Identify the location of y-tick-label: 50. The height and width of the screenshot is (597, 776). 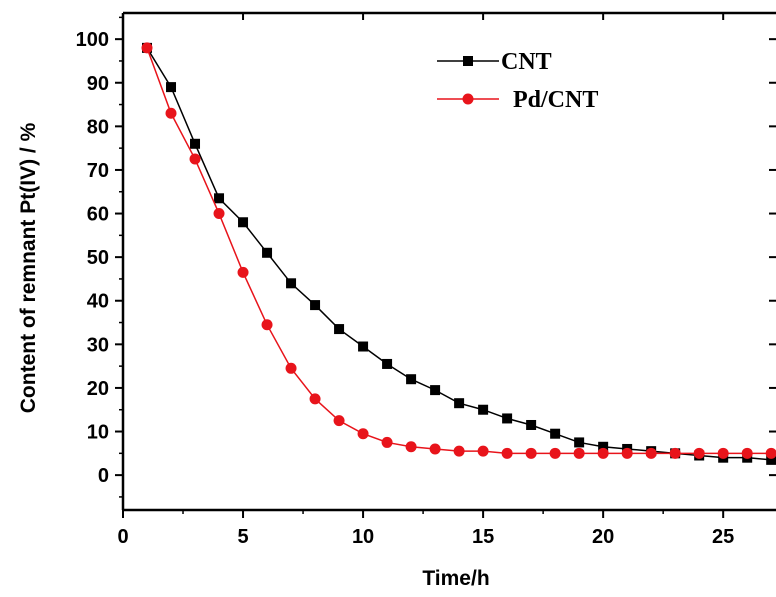
(98, 258).